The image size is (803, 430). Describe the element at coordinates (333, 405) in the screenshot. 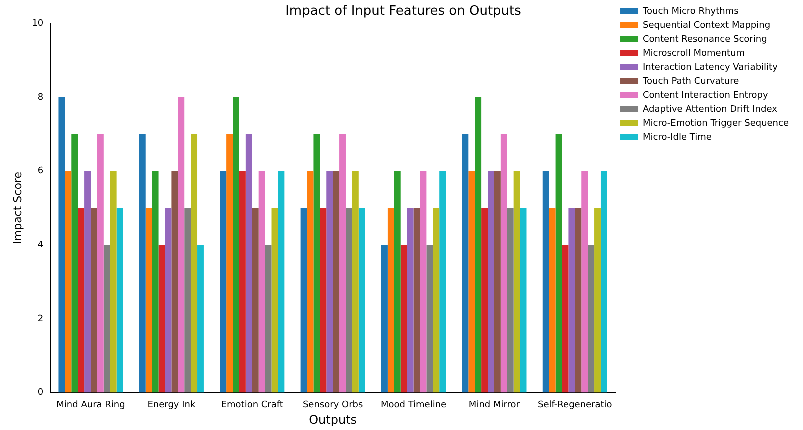

I see `x-tick-label: Sensory Orbs` at that location.